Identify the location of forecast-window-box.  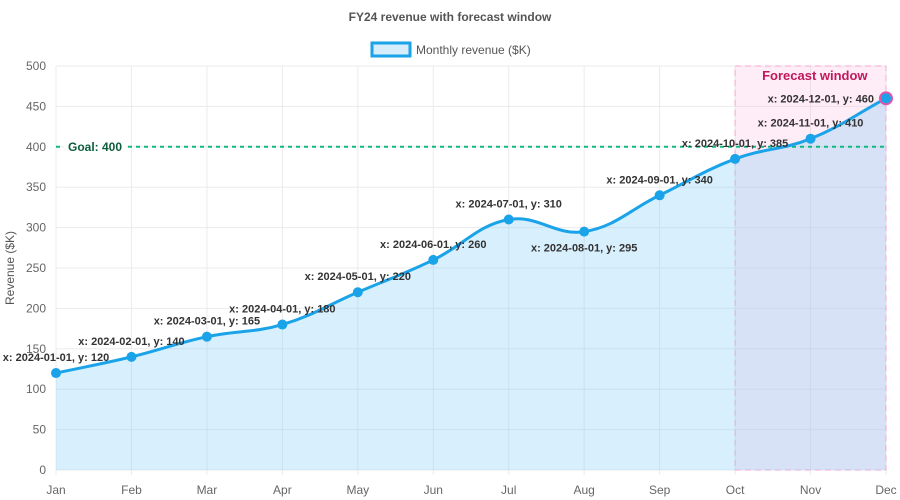
(810, 268).